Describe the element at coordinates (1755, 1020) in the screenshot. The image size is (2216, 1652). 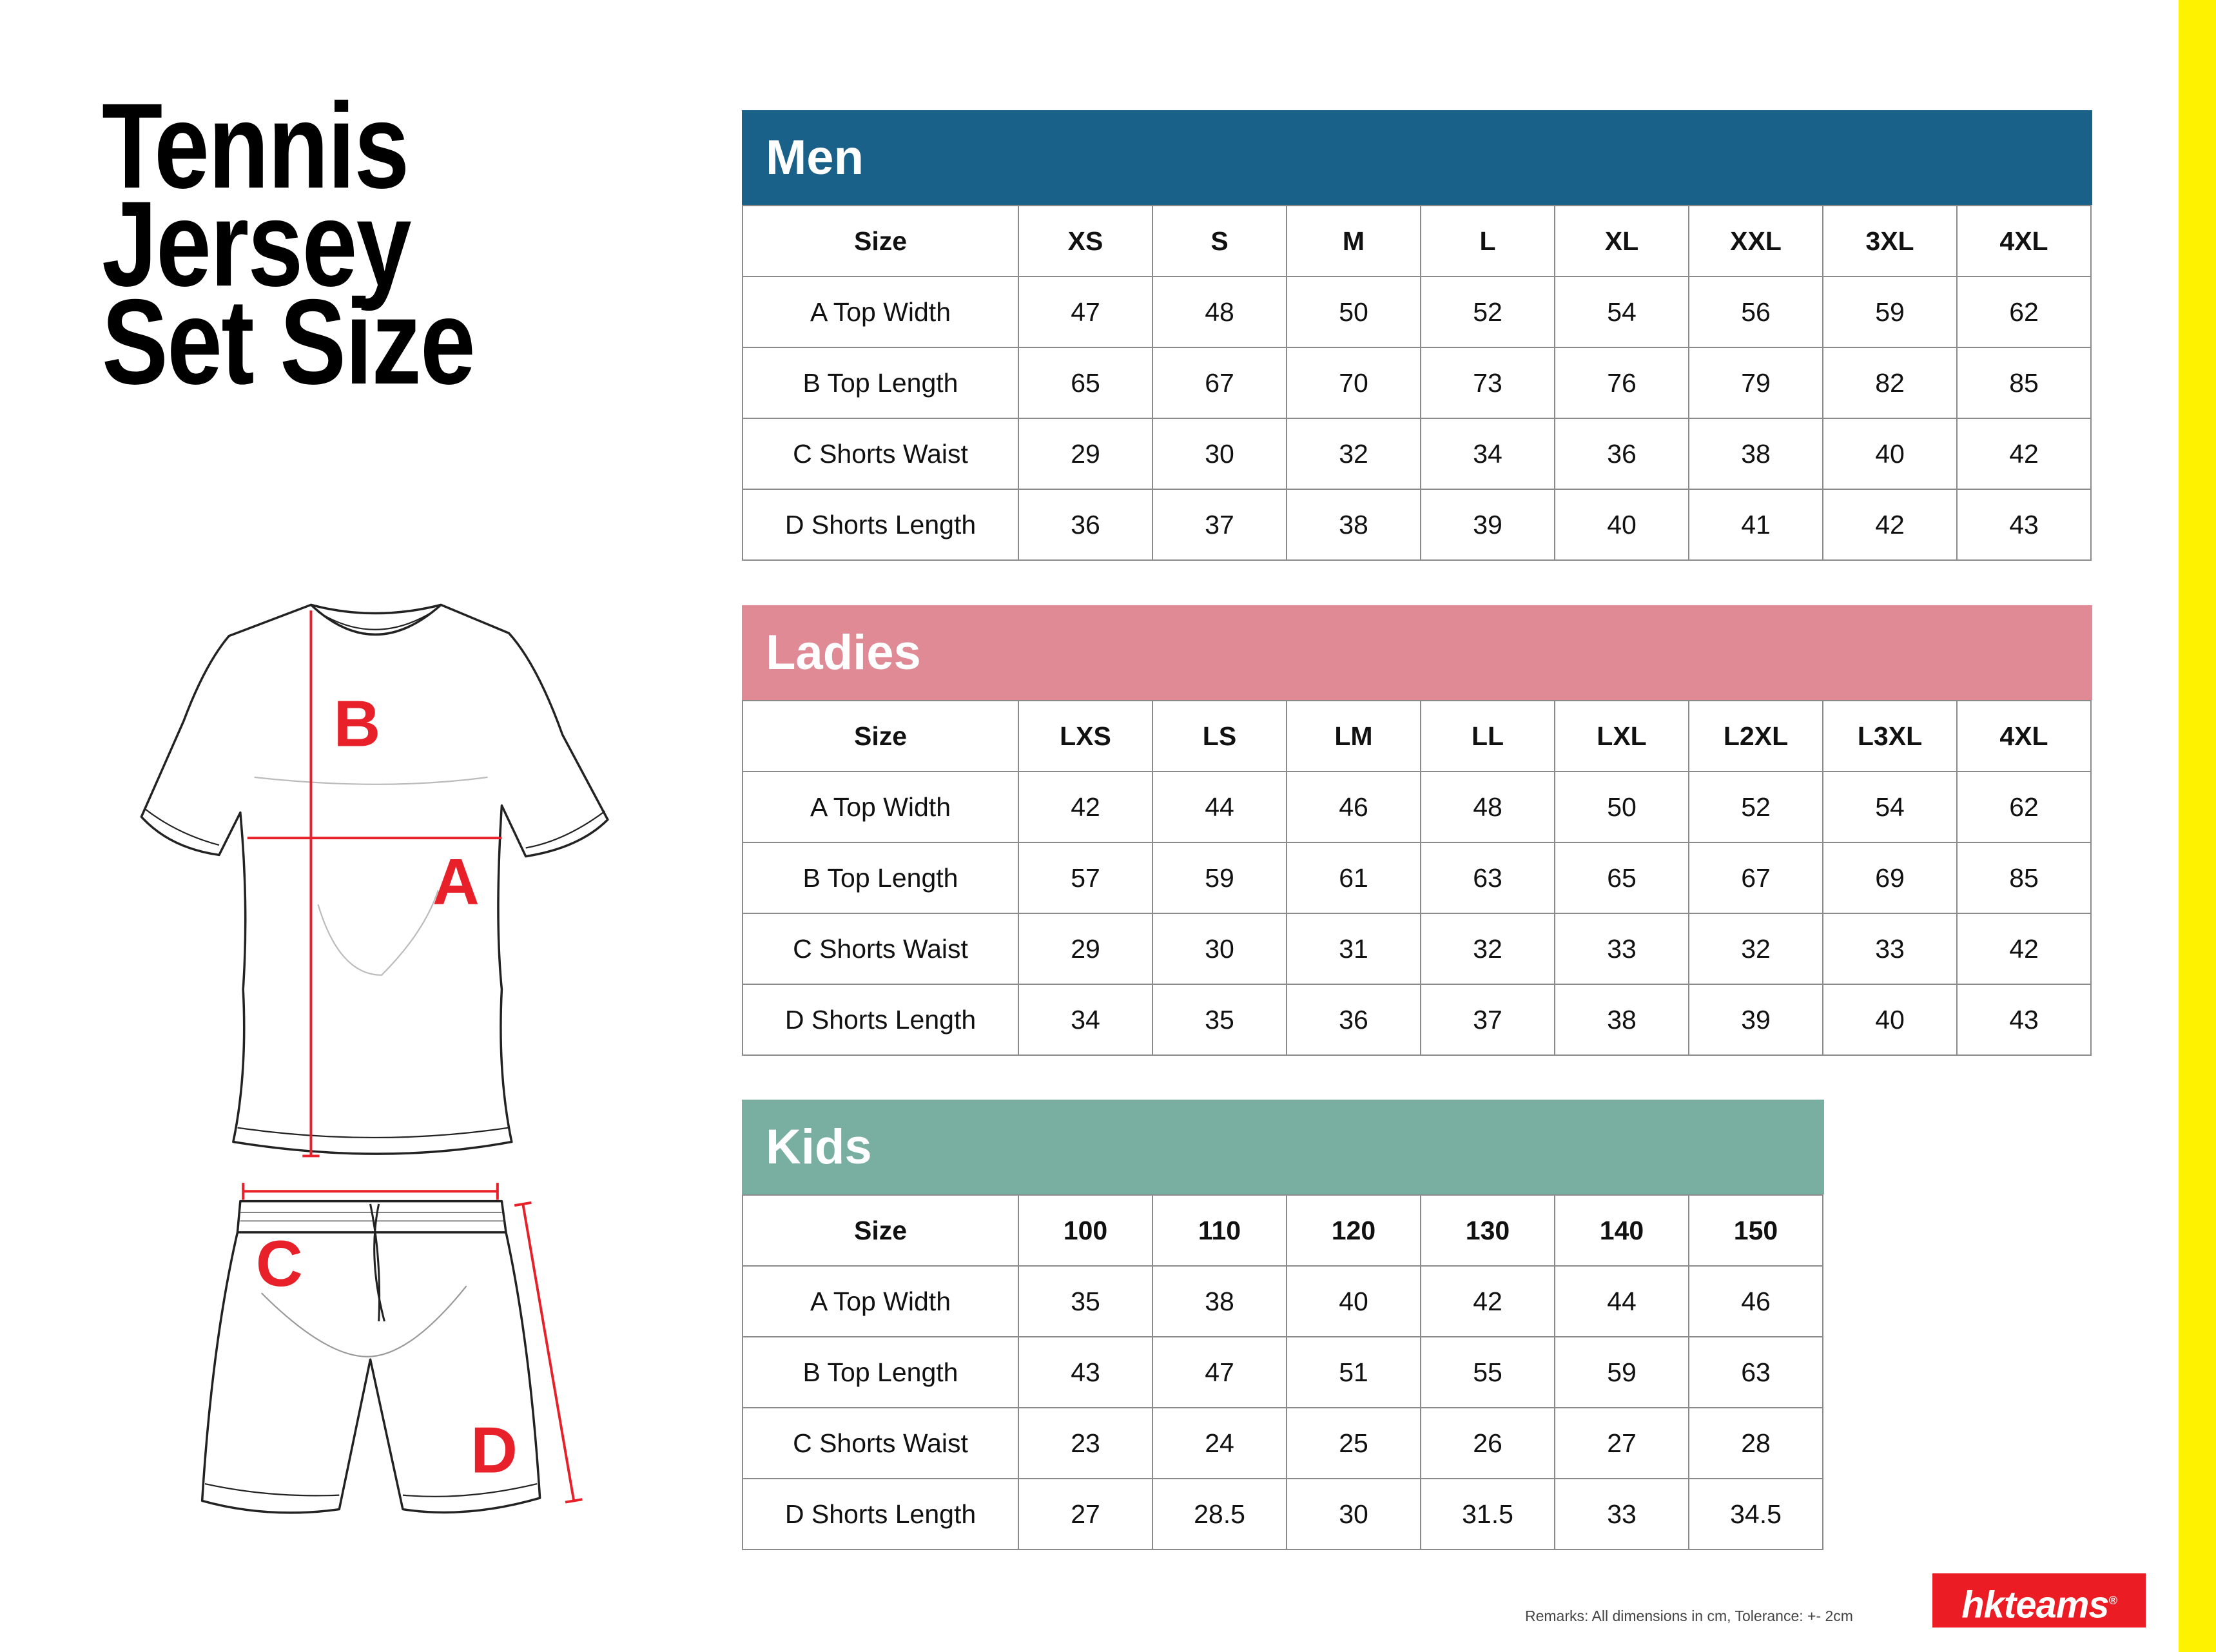
I see `table-cell: 39` at that location.